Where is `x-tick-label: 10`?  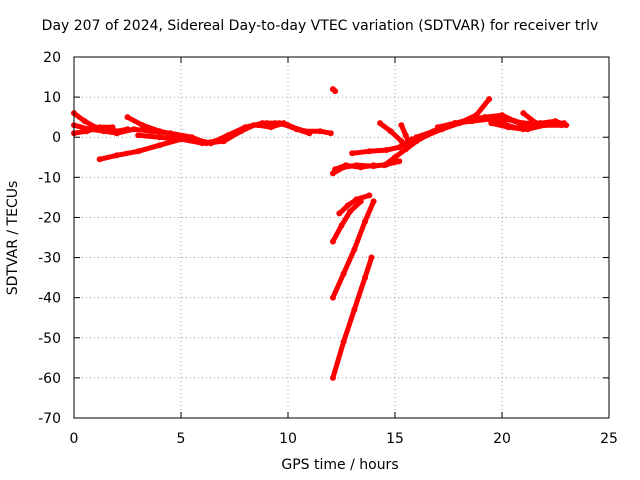
x-tick-label: 10 is located at coordinates (288, 439).